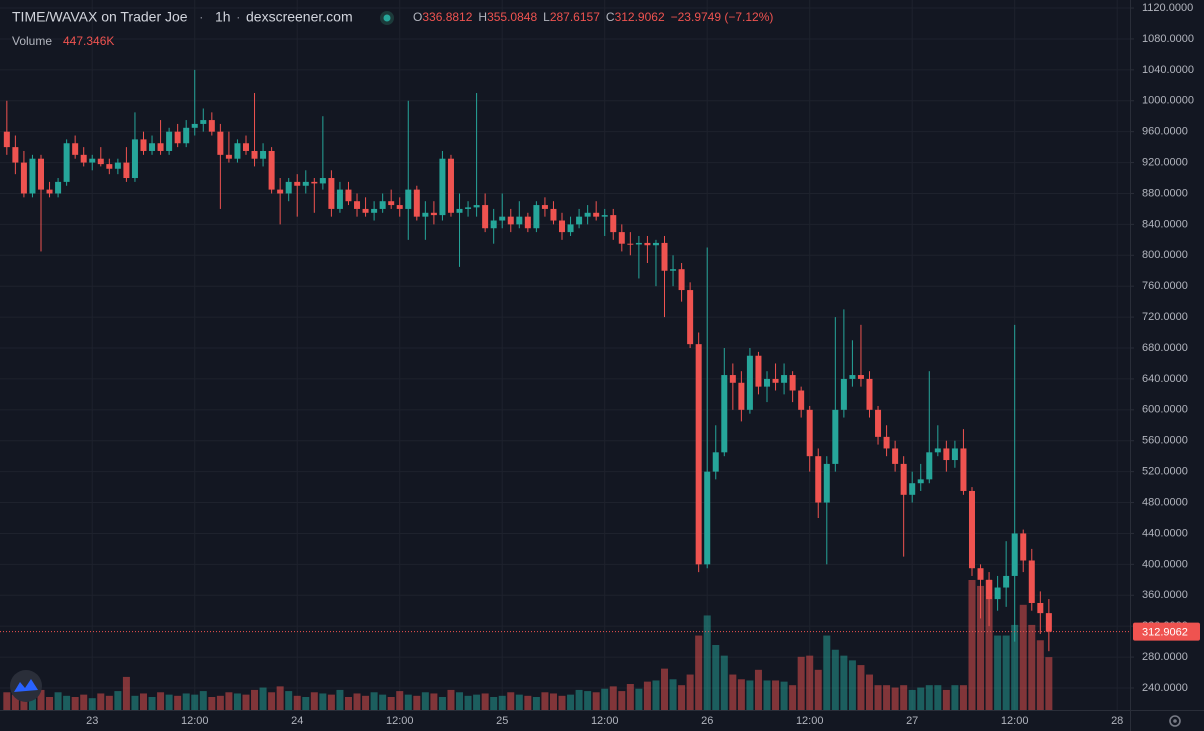 The image size is (1204, 731). What do you see at coordinates (1168, 39) in the screenshot?
I see `y-tick-label: 1080.0000` at bounding box center [1168, 39].